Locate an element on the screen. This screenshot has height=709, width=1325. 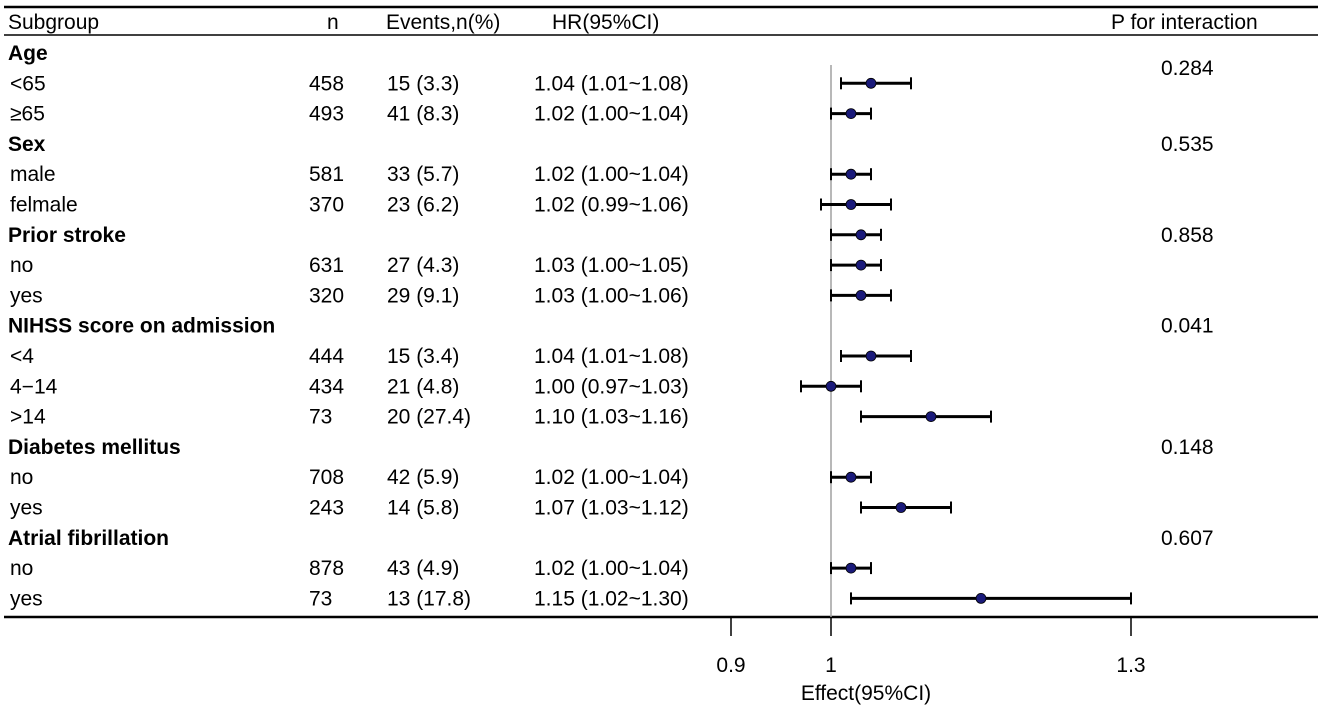
n-value: 581 is located at coordinates (326, 174).